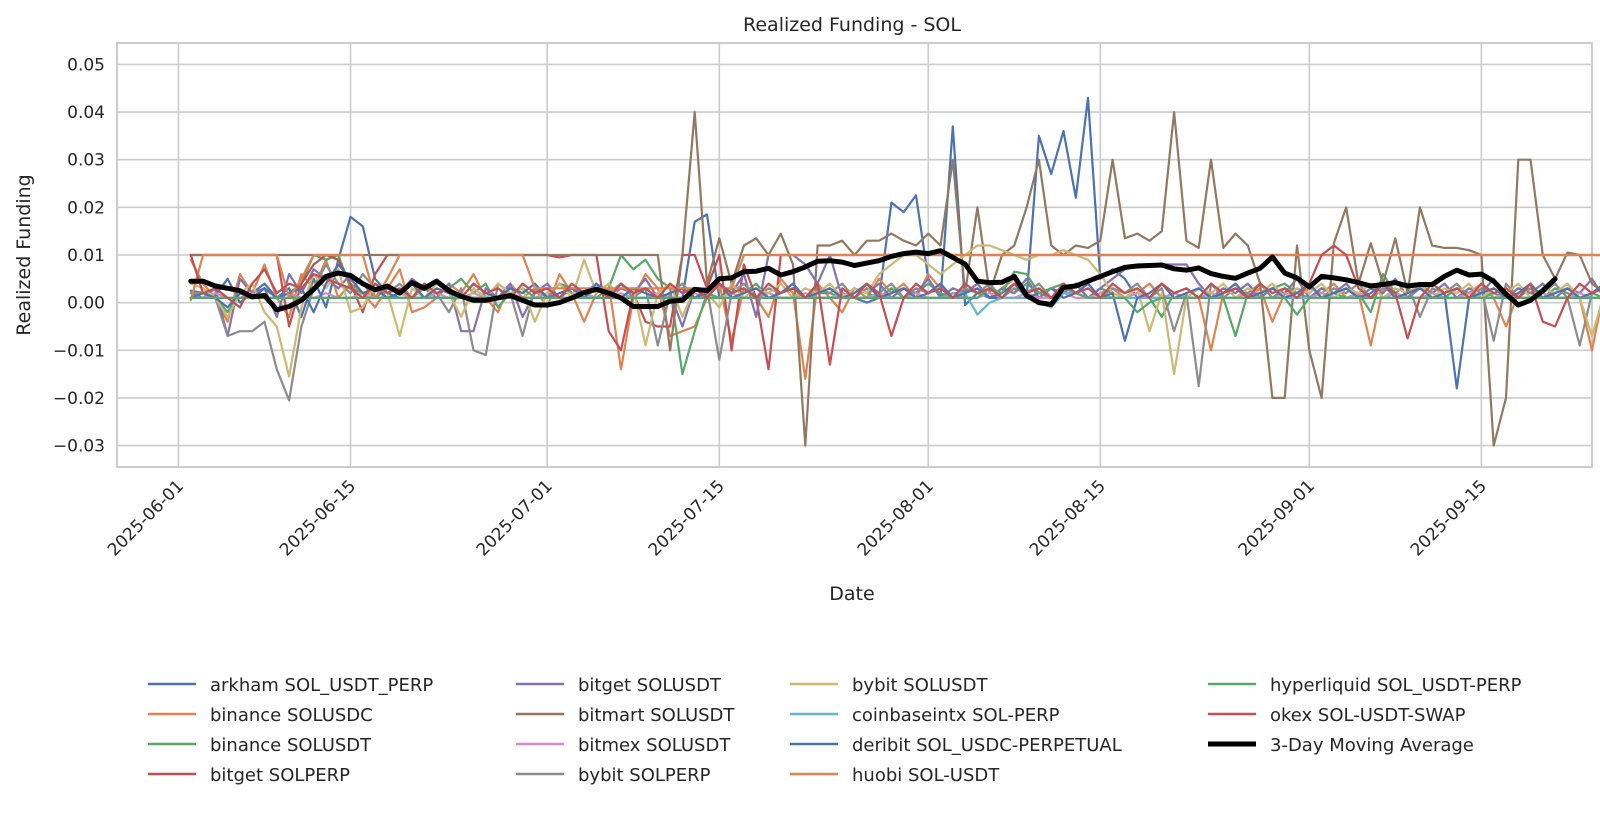 The width and height of the screenshot is (1600, 813). What do you see at coordinates (650, 685) in the screenshot?
I see `legend-label: bitget SOLUSDT` at bounding box center [650, 685].